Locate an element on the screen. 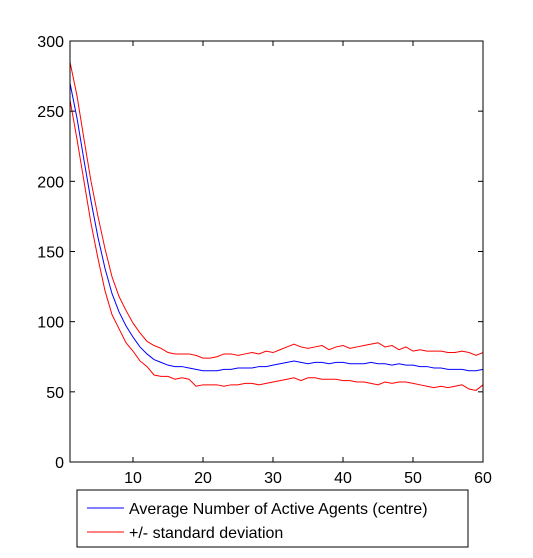 Image resolution: width=533 pixels, height=558 pixels. y-tick-label: 0 is located at coordinates (59, 463).